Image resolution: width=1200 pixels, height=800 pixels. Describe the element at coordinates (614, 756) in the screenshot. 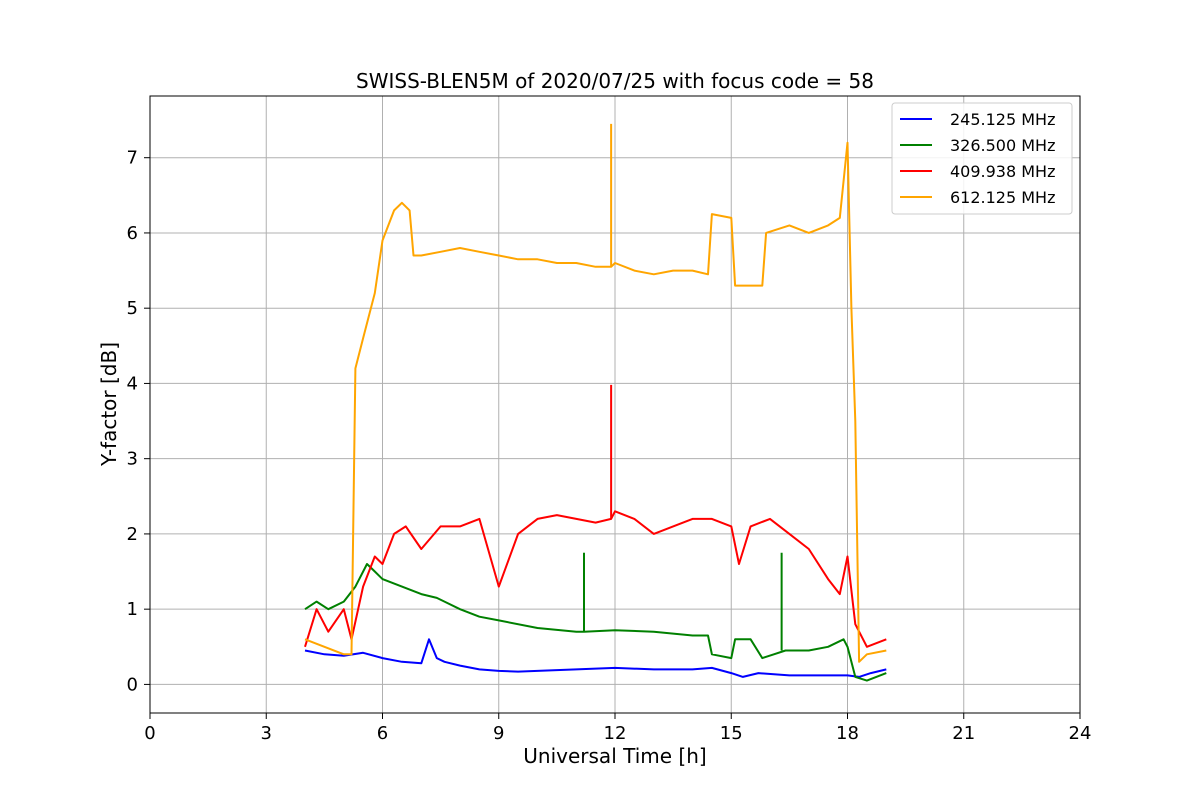

I see `x-axis-title: Universal Time [h]` at that location.